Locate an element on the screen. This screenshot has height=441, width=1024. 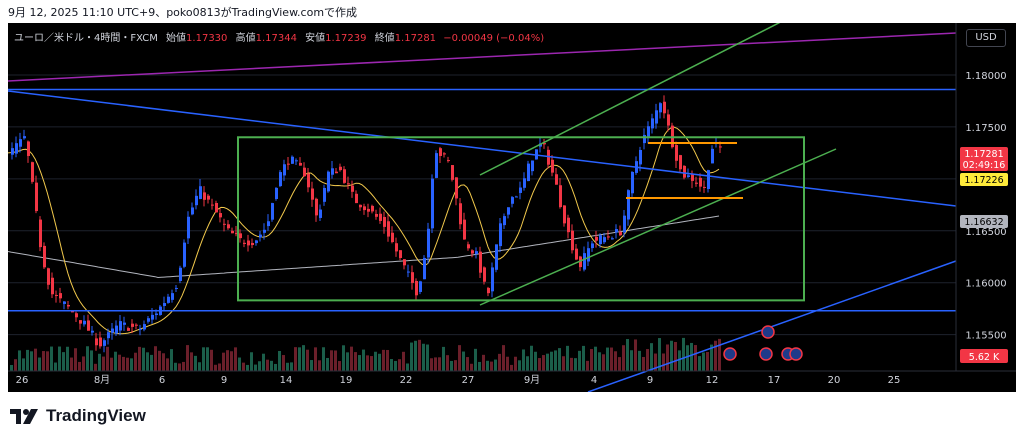
time-tick-label: 17 is located at coordinates (774, 380).